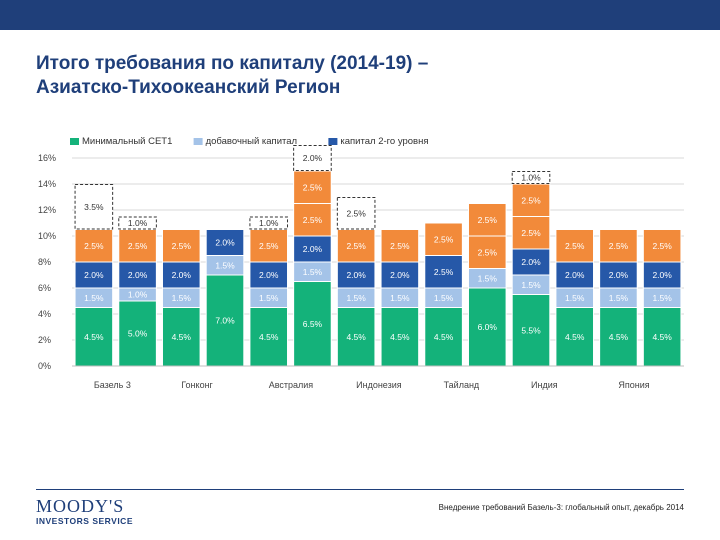 The height and width of the screenshot is (540, 720). Describe the element at coordinates (225, 321) in the screenshot. I see `data-label: 7.0%` at that location.